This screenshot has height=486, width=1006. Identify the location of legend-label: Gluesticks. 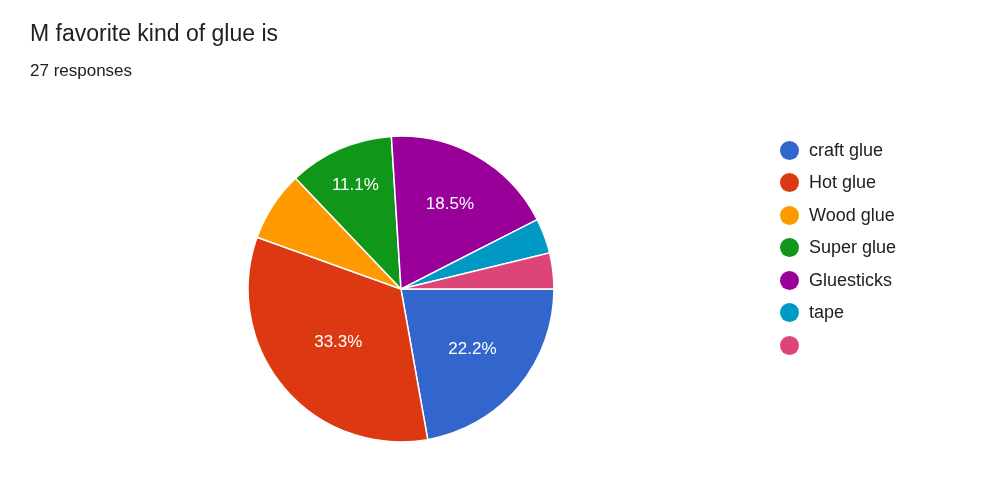
(851, 280).